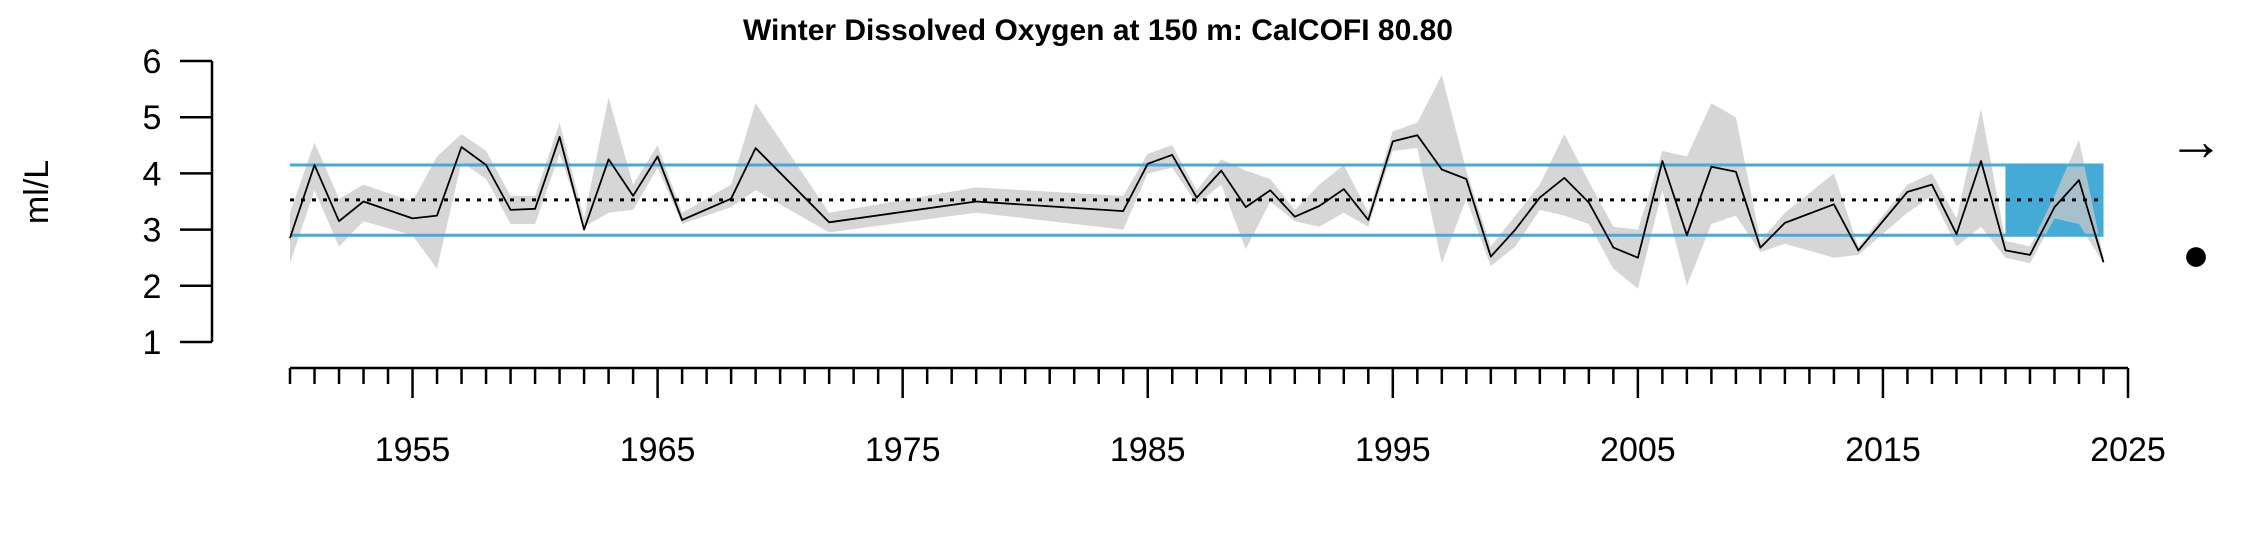 This screenshot has width=2250, height=540. Describe the element at coordinates (152, 287) in the screenshot. I see `y-tick-label: 2` at that location.